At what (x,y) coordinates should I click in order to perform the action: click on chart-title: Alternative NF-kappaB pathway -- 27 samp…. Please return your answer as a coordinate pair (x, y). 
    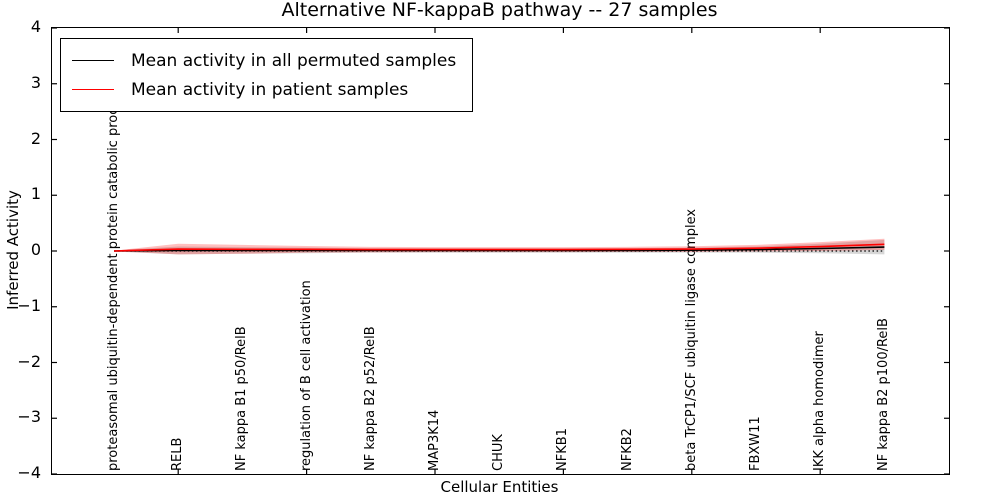
    Looking at the image, I should click on (499, 10).